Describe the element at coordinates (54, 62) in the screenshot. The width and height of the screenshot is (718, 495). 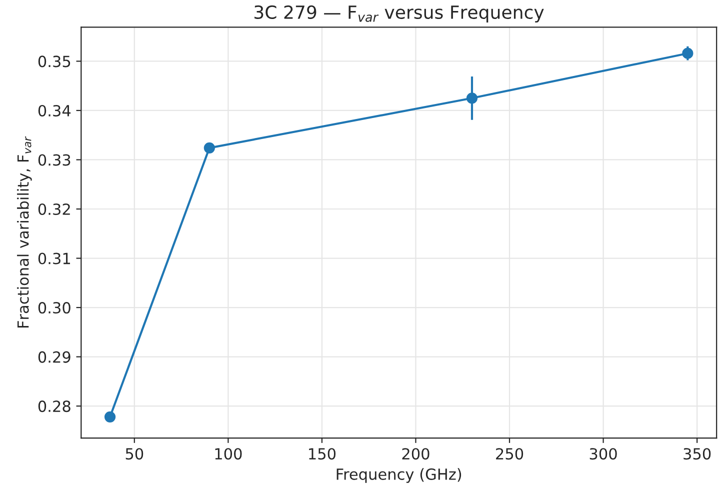
I see `y-tick-label: 0.35` at that location.